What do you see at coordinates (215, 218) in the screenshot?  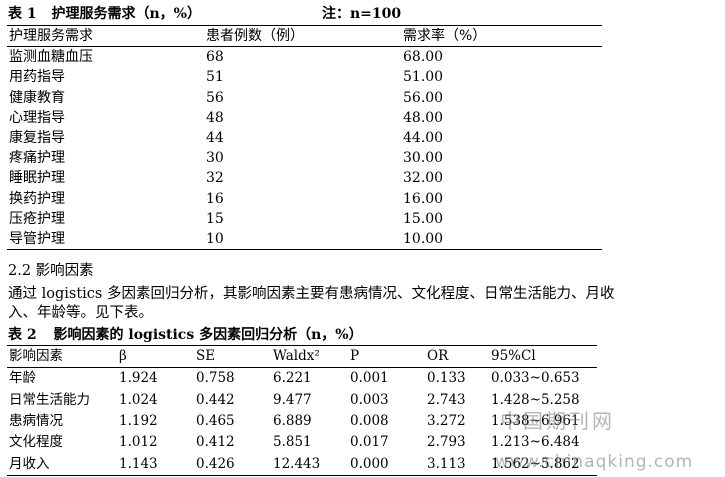 I see `table1-cell: 15` at bounding box center [215, 218].